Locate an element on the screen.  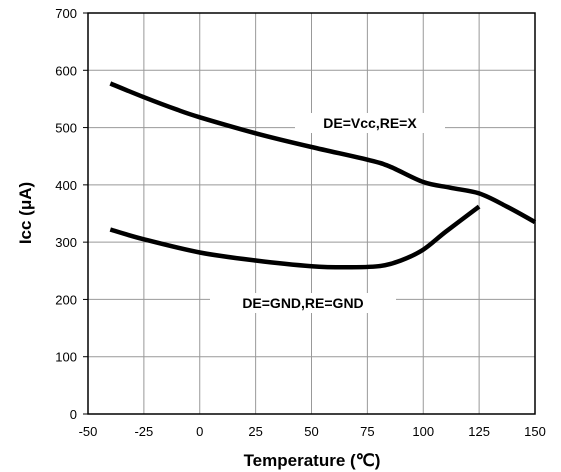
annotation-bg-upper is located at coordinates (370, 123).